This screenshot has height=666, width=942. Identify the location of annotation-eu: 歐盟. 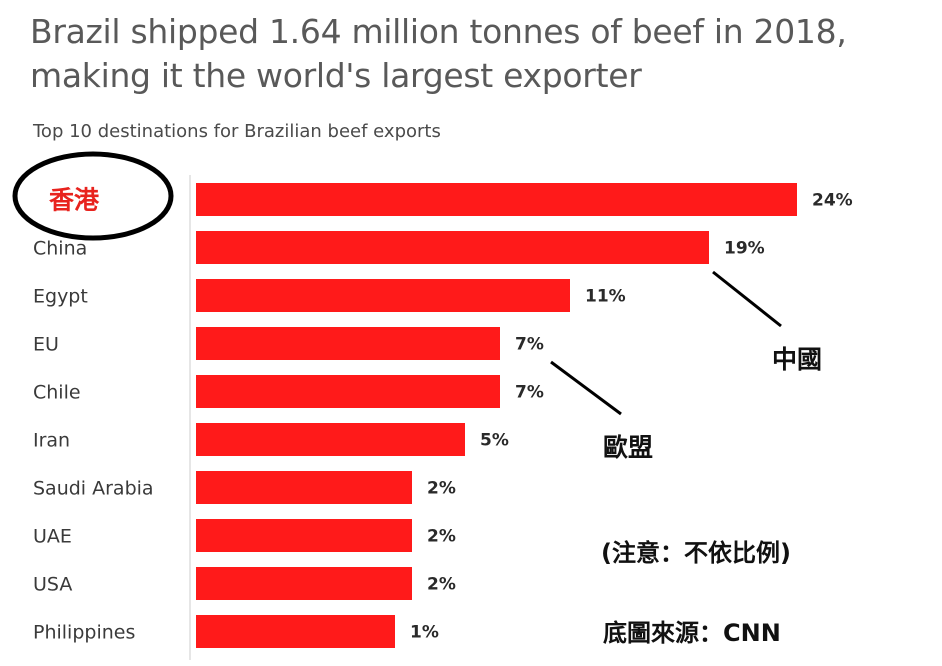
(628, 447).